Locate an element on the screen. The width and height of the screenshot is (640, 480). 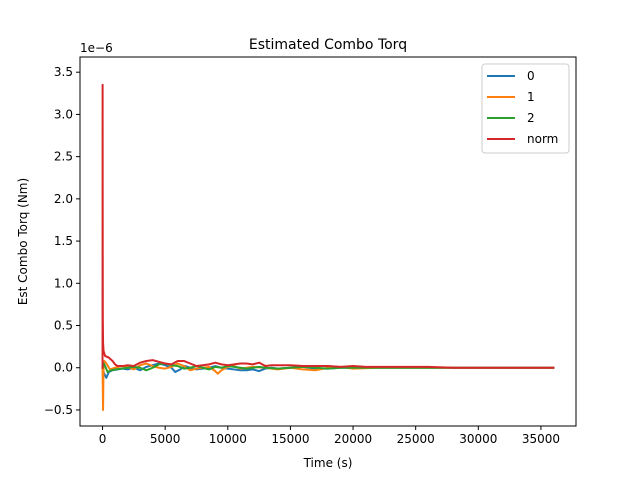
chart-title: Estimated Combo Torq is located at coordinates (328, 45).